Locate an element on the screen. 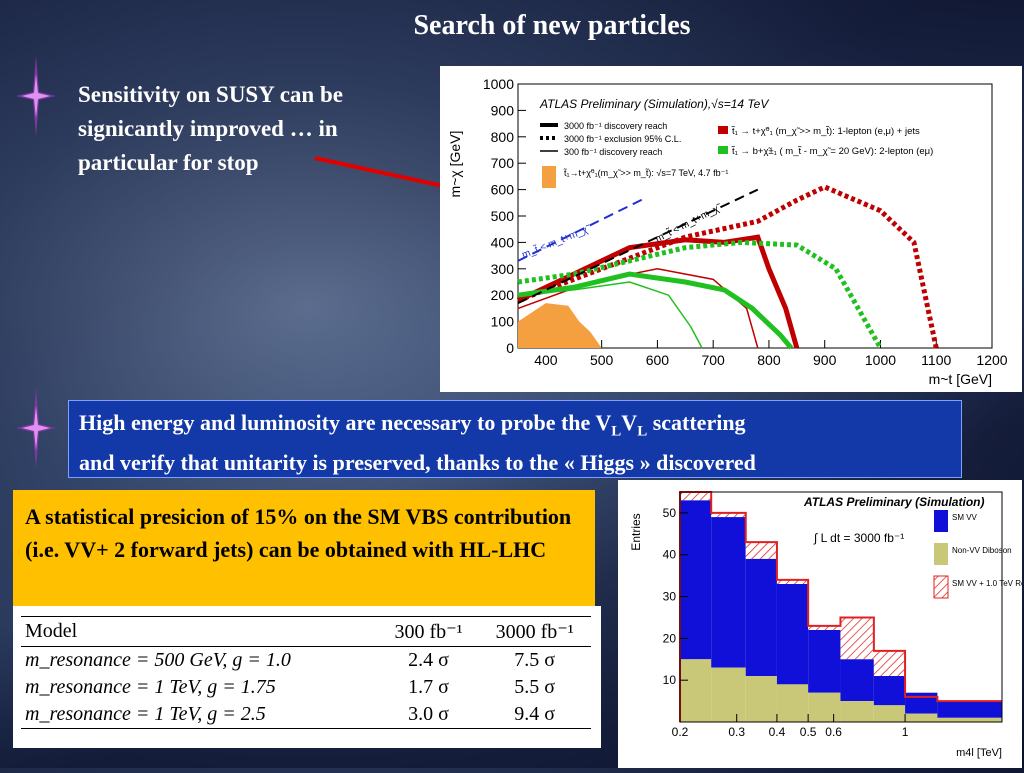 The height and width of the screenshot is (773, 1024). table-row: m_resonance = 1 TeV, g = 2.5 3.0 σ 9.4 σ is located at coordinates (306, 715).